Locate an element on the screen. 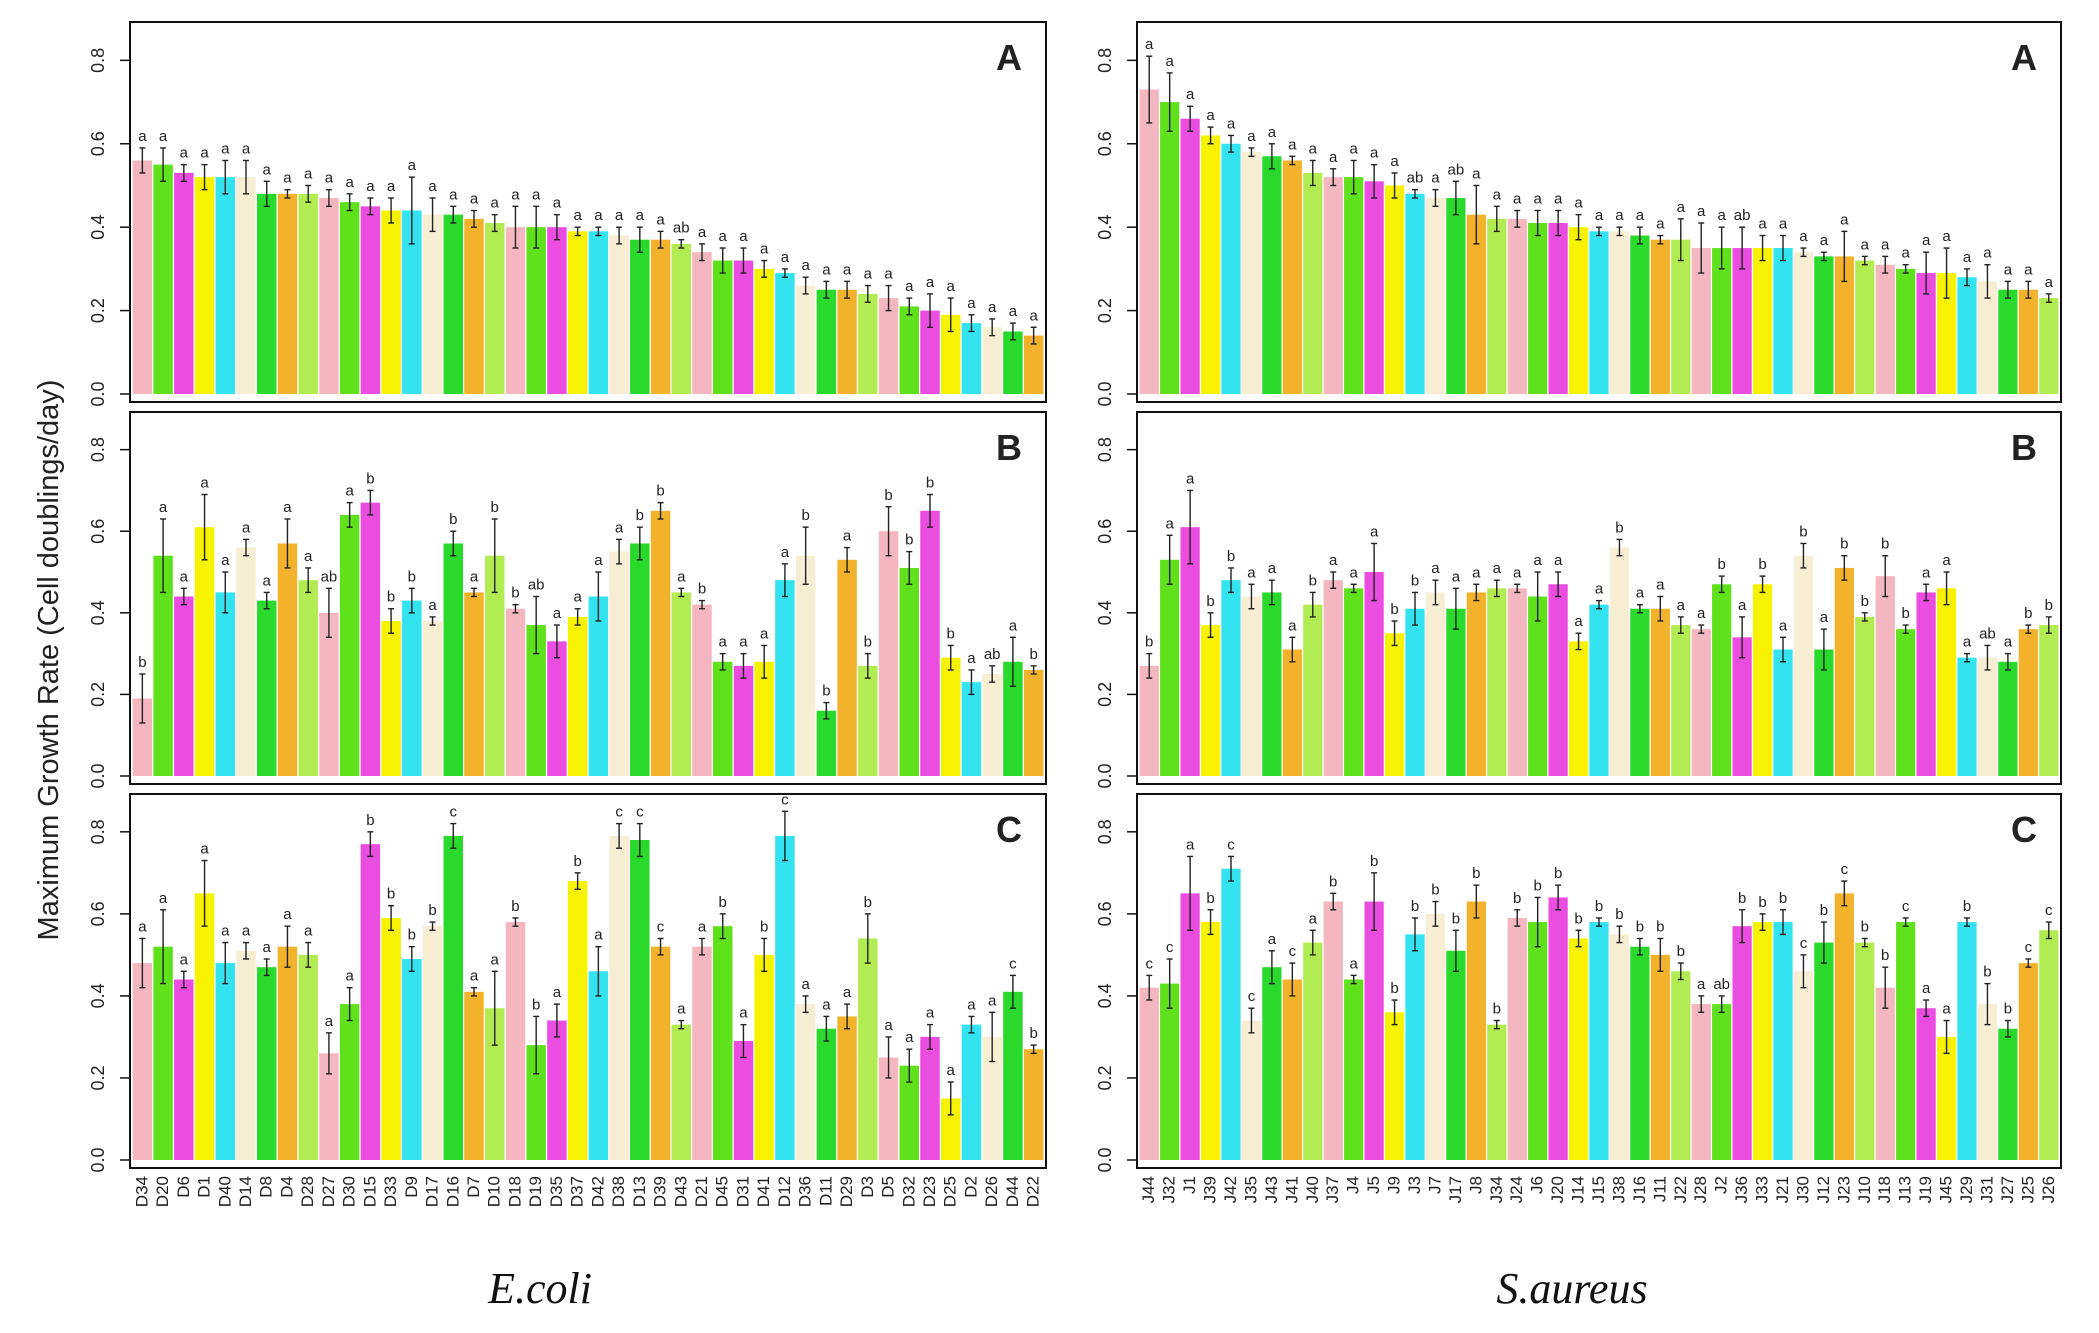  y-tick-label: 0.2 is located at coordinates (1105, 1077).